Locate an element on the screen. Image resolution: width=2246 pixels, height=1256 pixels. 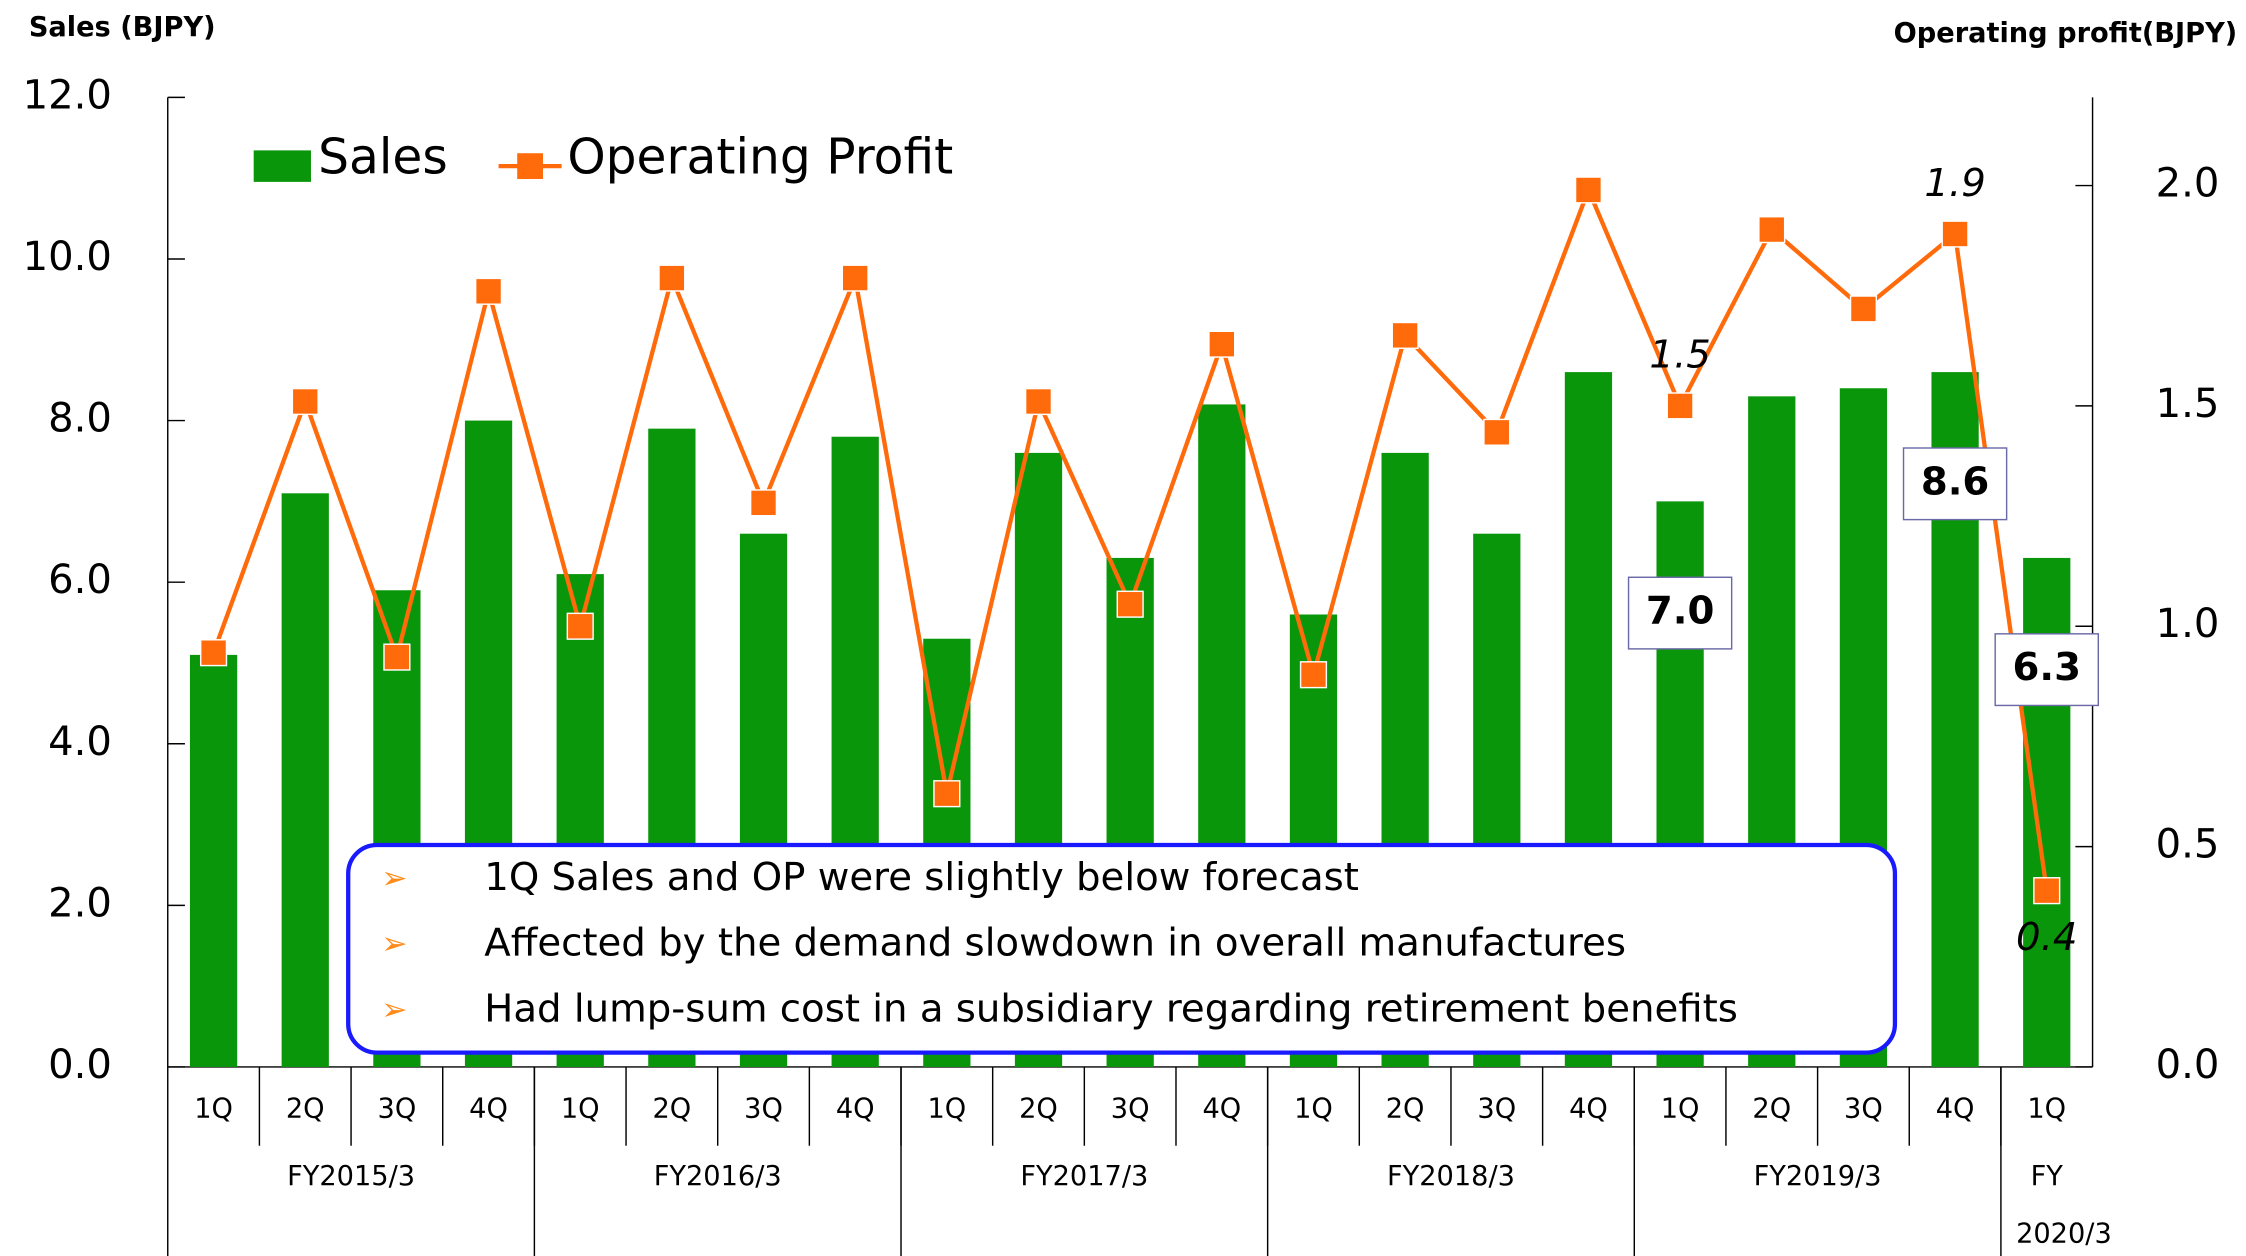
y2-tick-label: 0.0 is located at coordinates (2188, 1065).